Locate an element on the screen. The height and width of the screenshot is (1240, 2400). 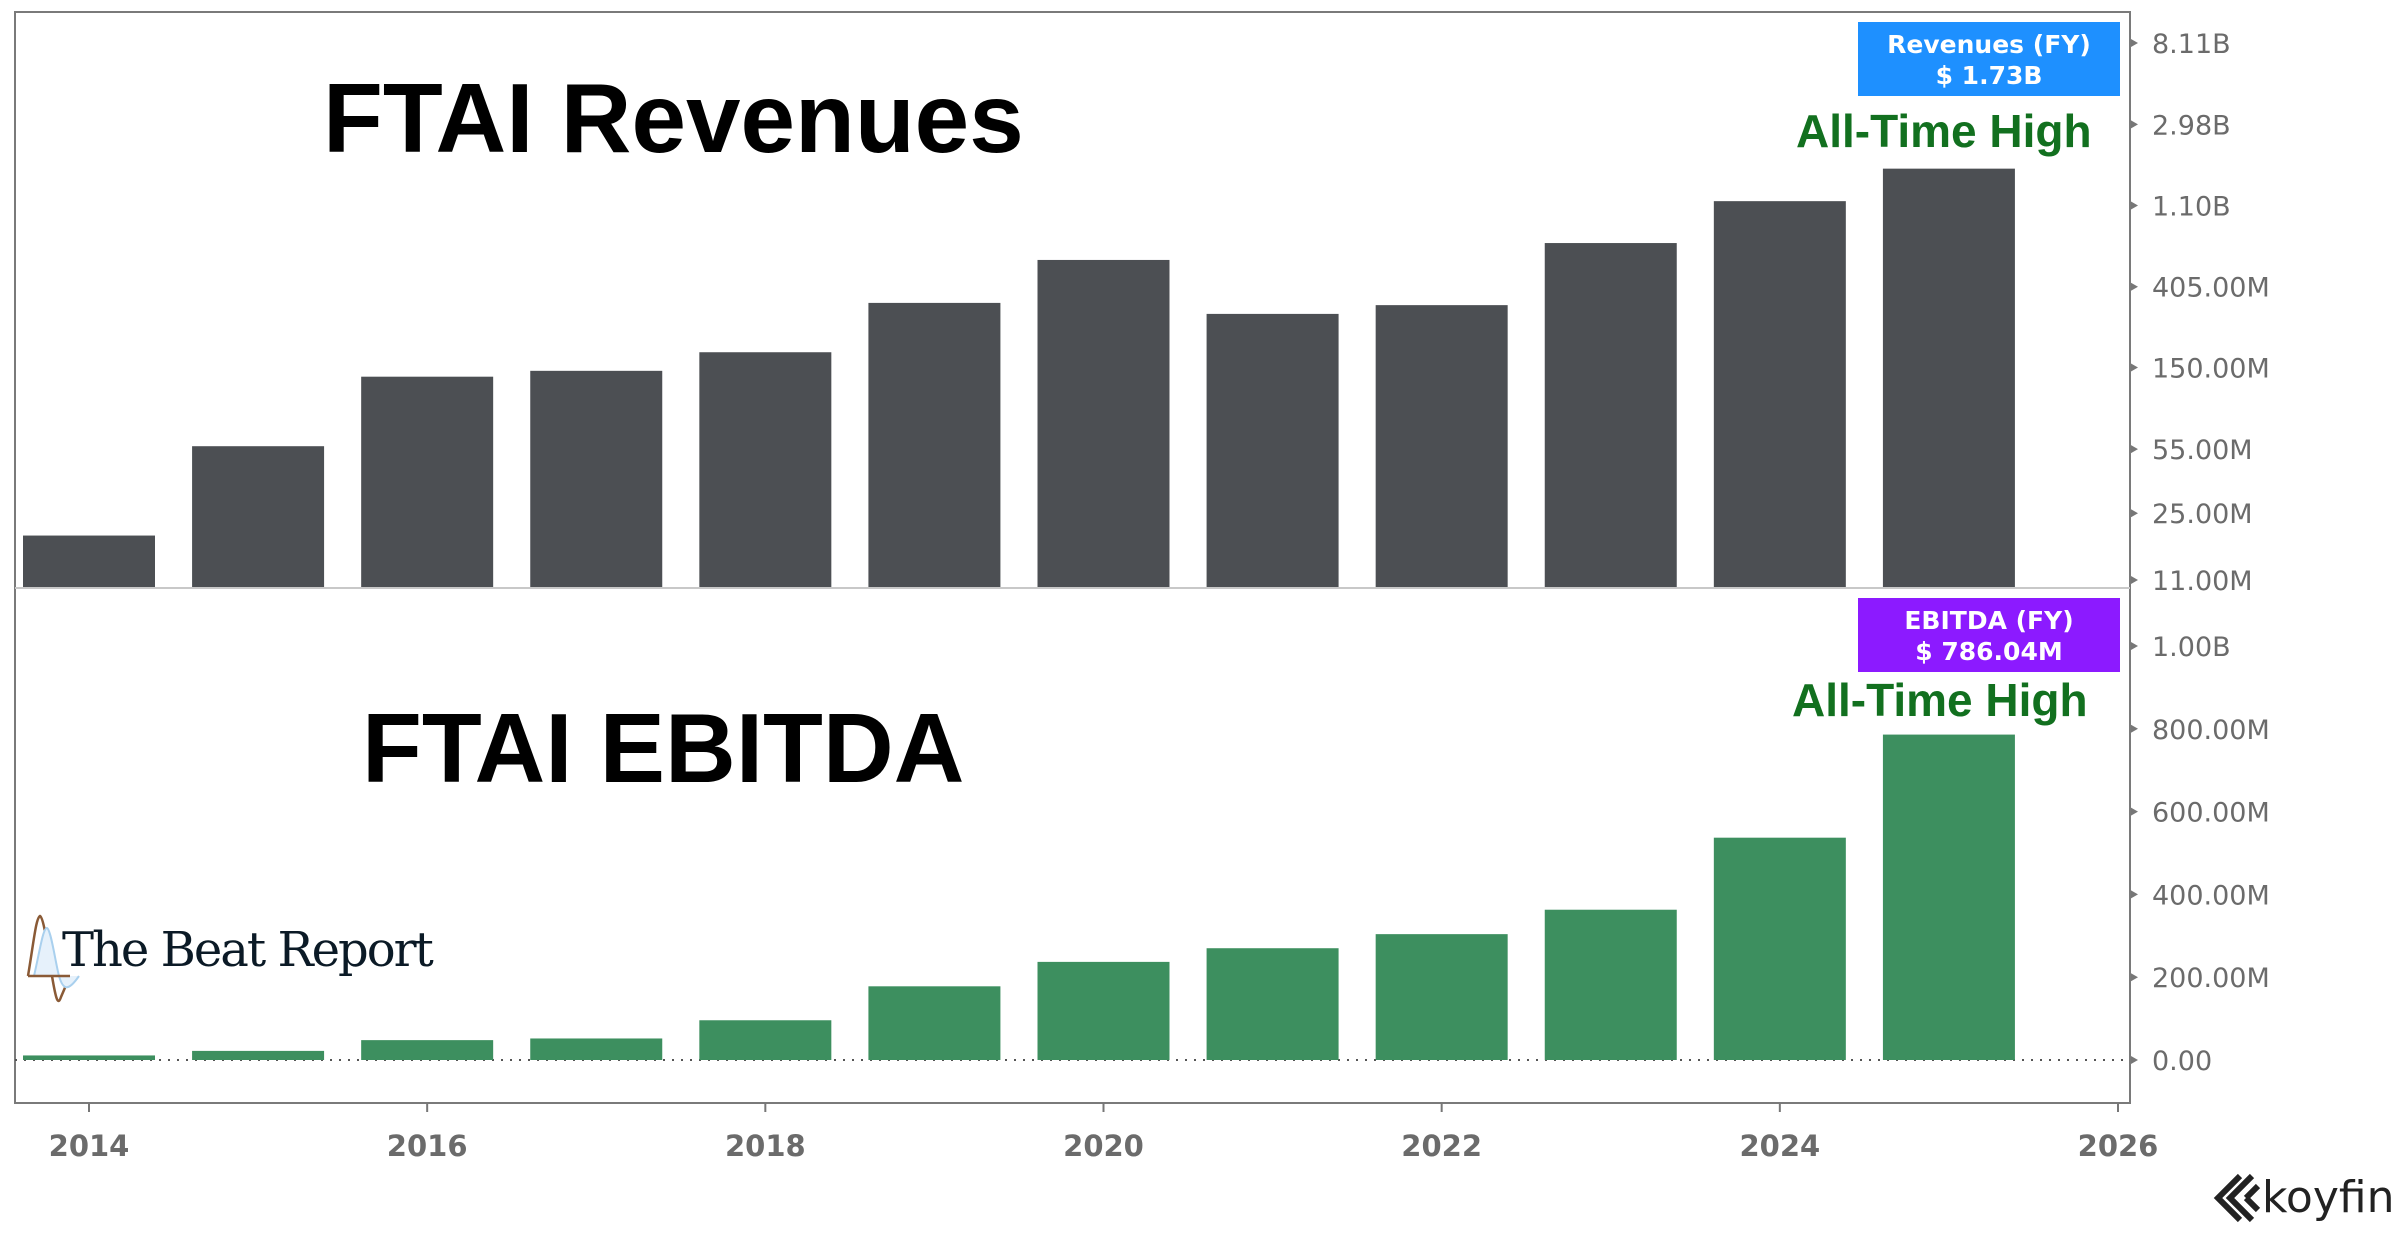
x-axis: 2014 2016 2018 2020 2022 2024 2026 is located at coordinates (1104, 1133).